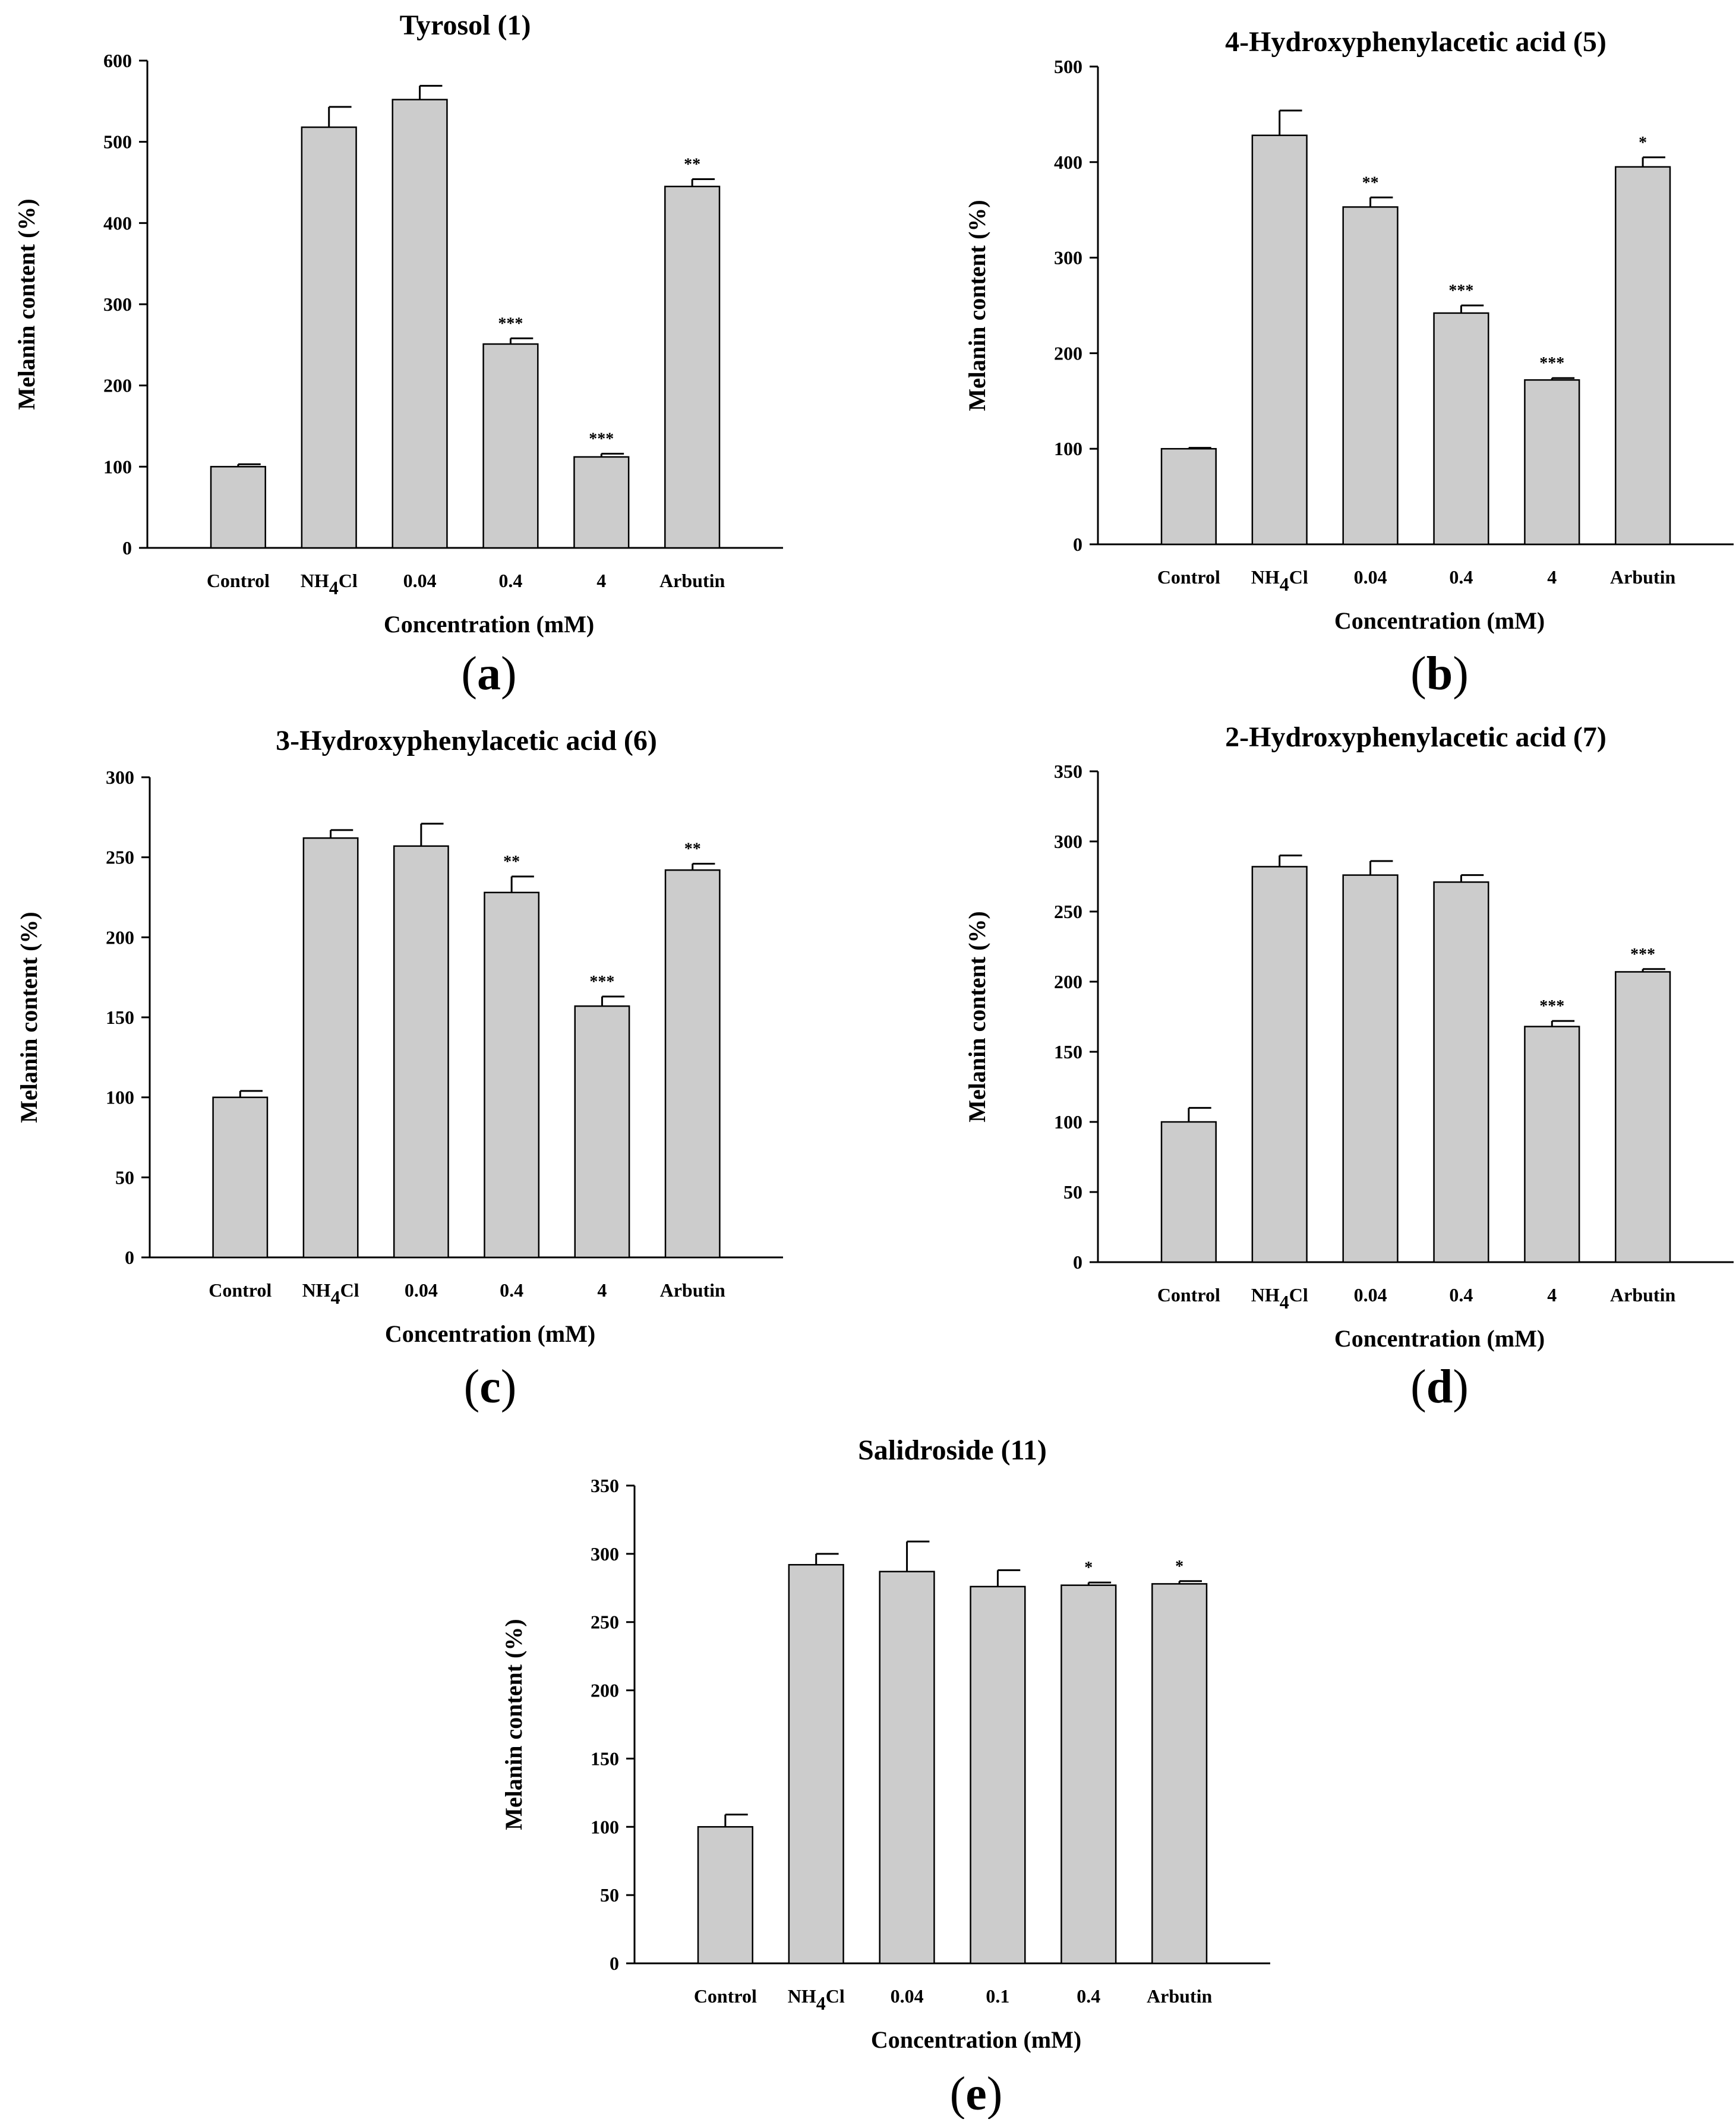  I want to click on panel-label: (c), so click(490, 1387).